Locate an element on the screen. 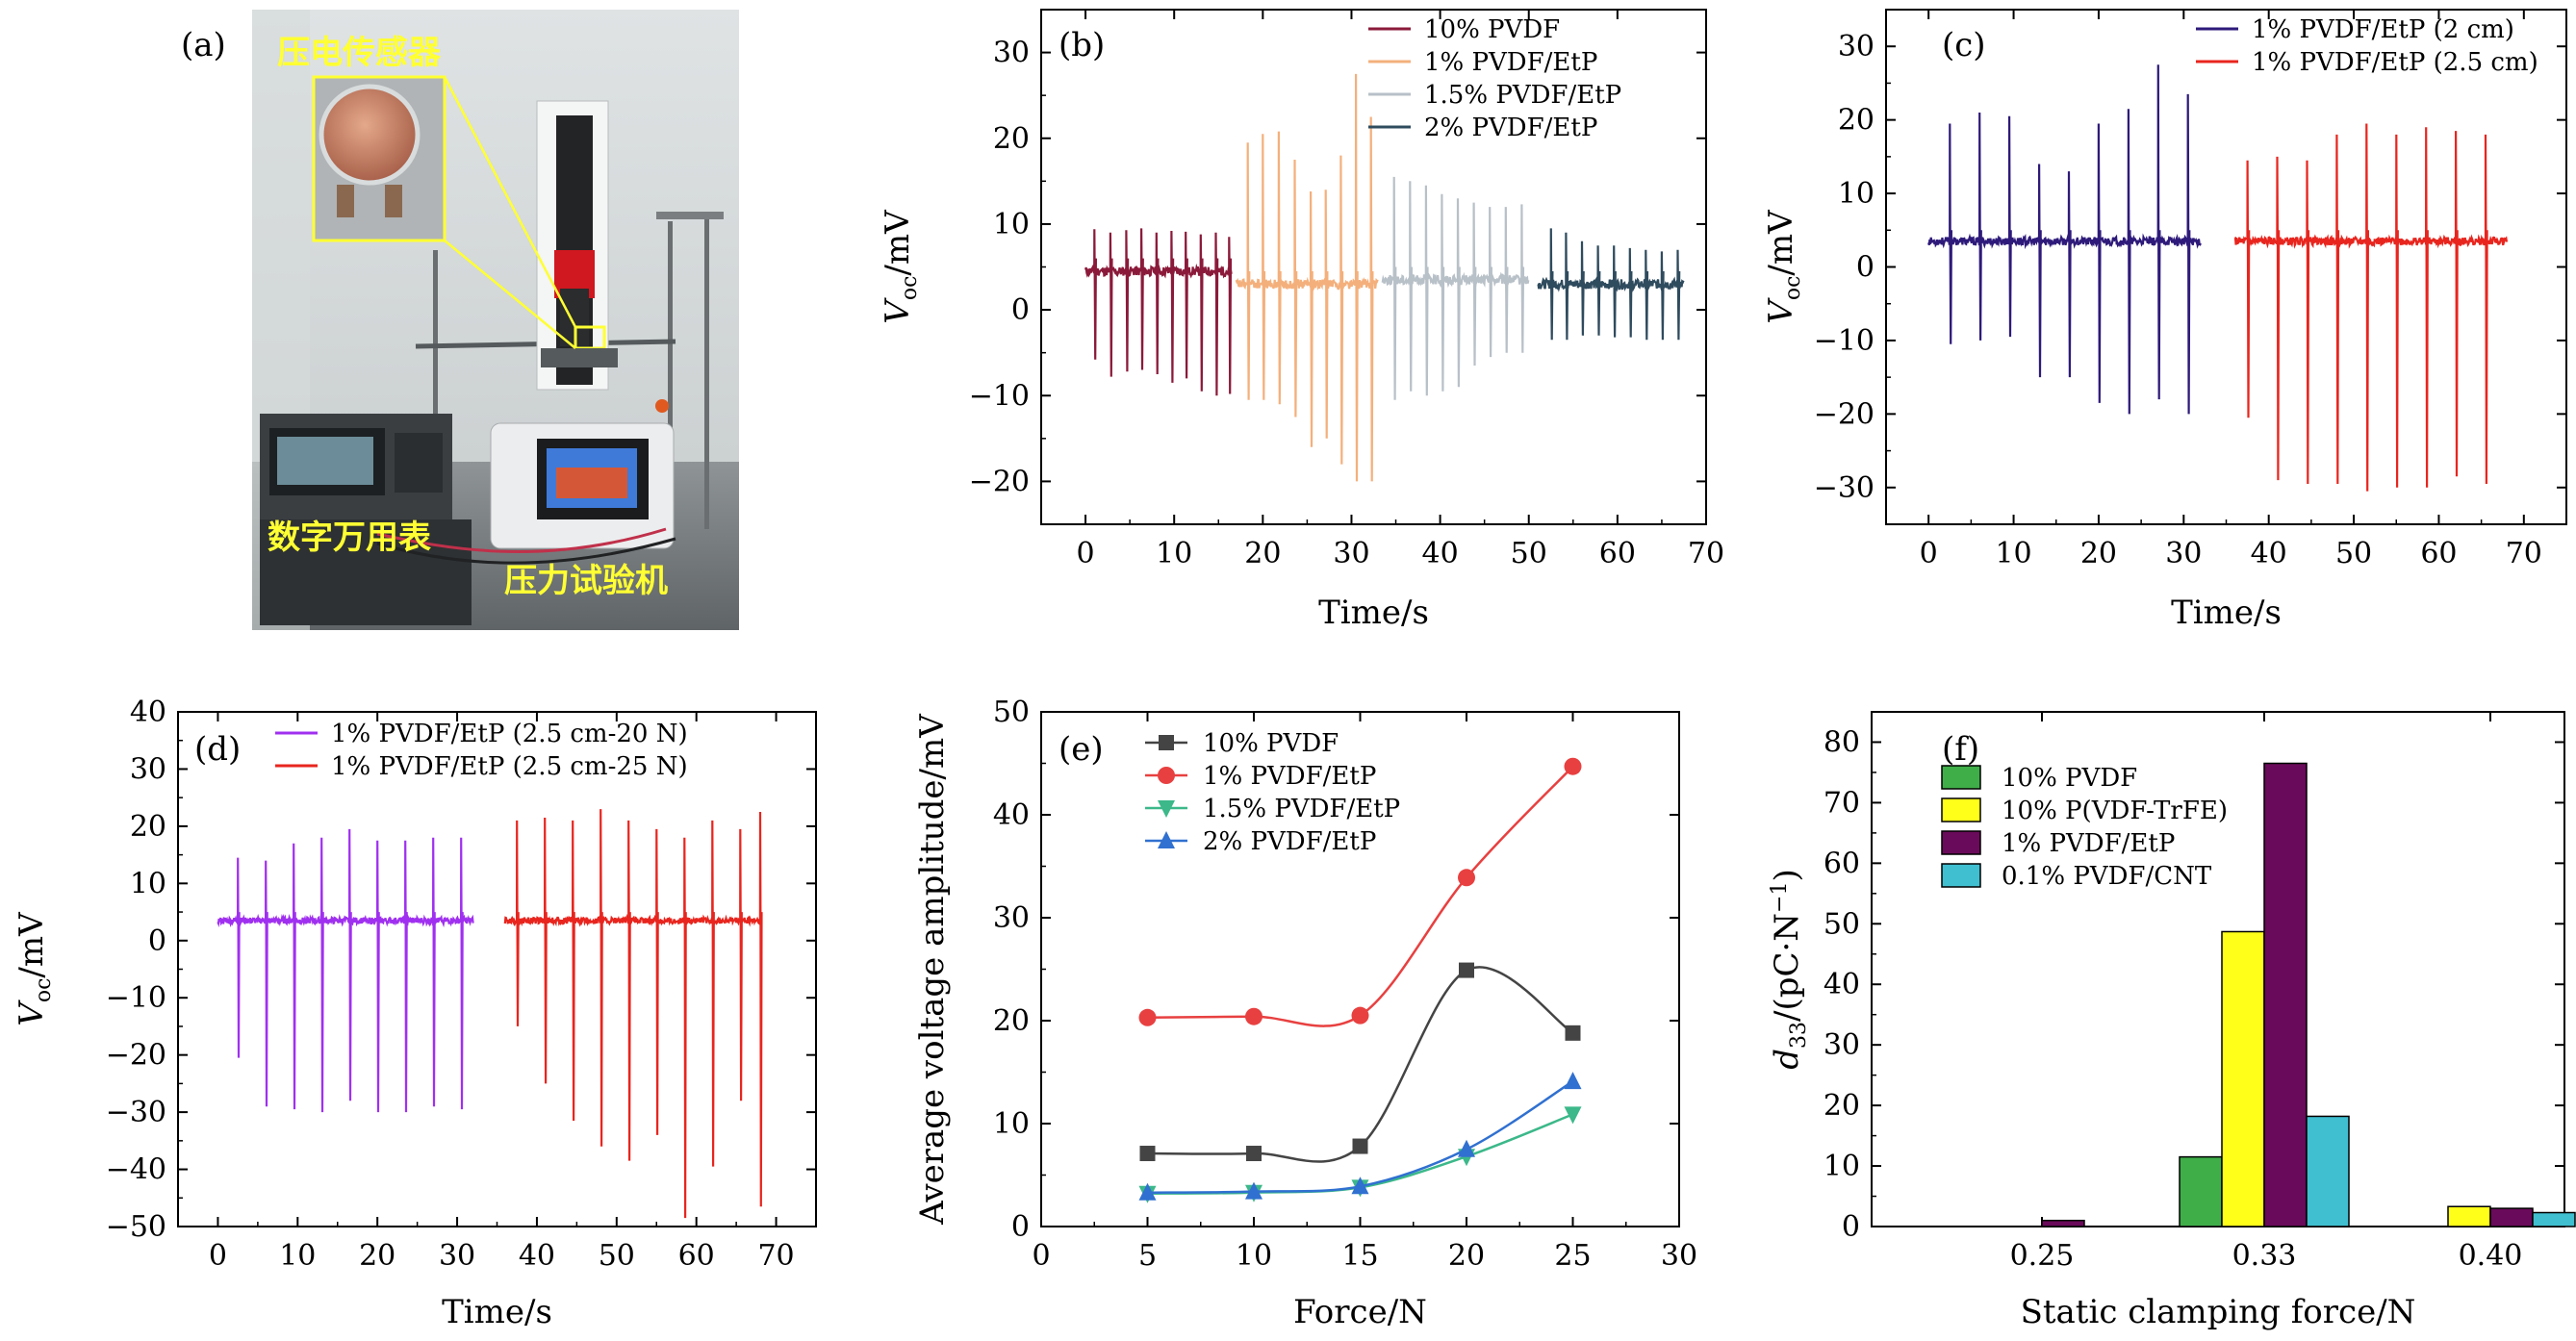 This screenshot has width=2576, height=1341. panel-d-xlabel: Time/s is located at coordinates (497, 1312).